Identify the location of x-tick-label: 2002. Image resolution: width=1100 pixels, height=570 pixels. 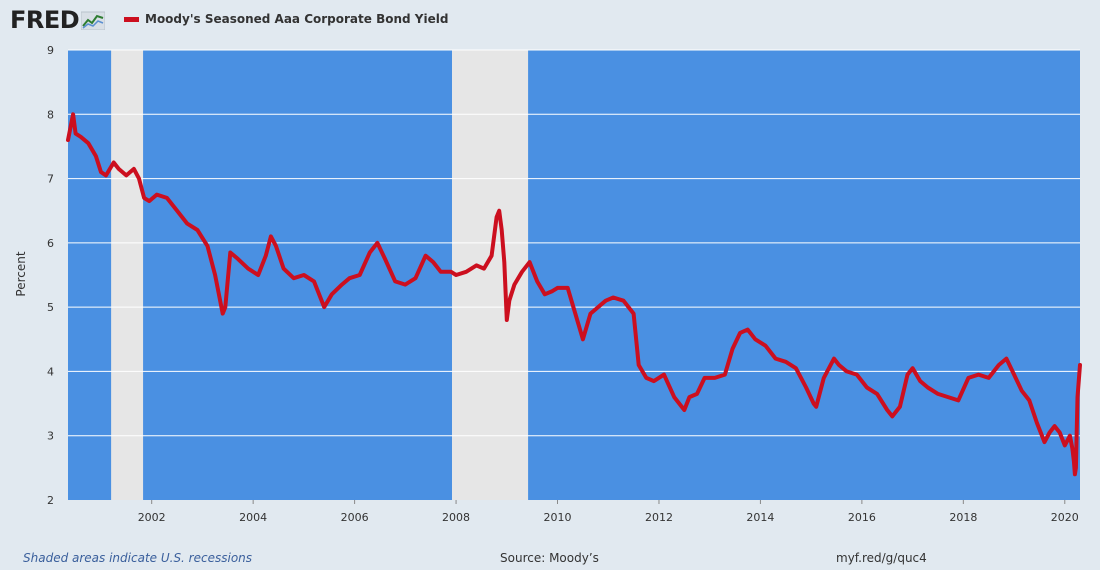
(152, 517).